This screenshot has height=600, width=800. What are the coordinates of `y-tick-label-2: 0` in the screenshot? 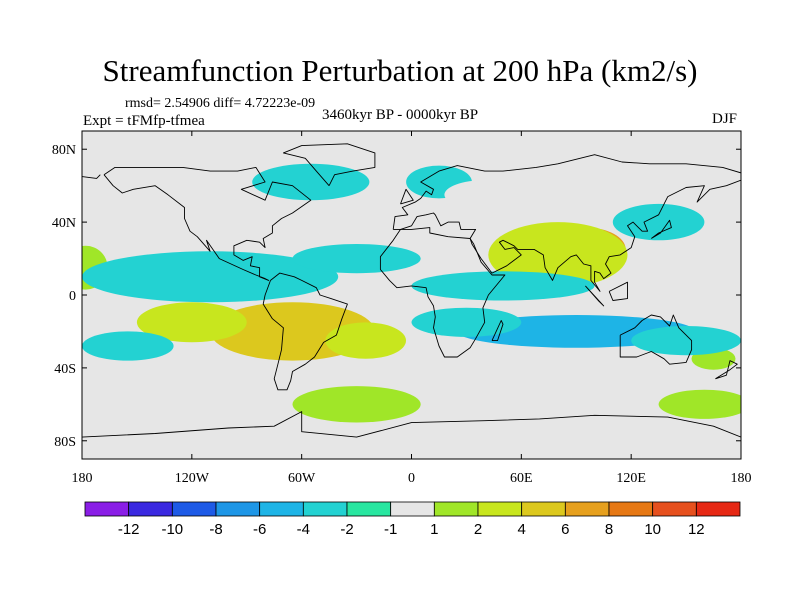 It's located at (72, 296).